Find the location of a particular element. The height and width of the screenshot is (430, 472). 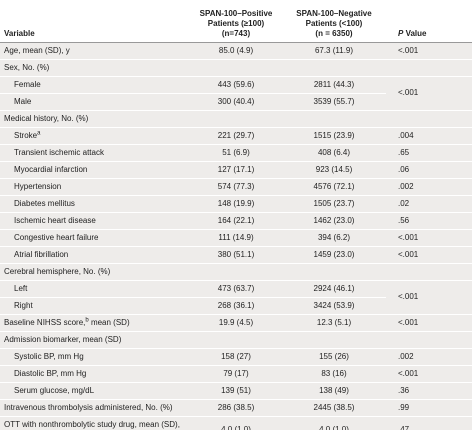

row-label: Female is located at coordinates (95, 84).